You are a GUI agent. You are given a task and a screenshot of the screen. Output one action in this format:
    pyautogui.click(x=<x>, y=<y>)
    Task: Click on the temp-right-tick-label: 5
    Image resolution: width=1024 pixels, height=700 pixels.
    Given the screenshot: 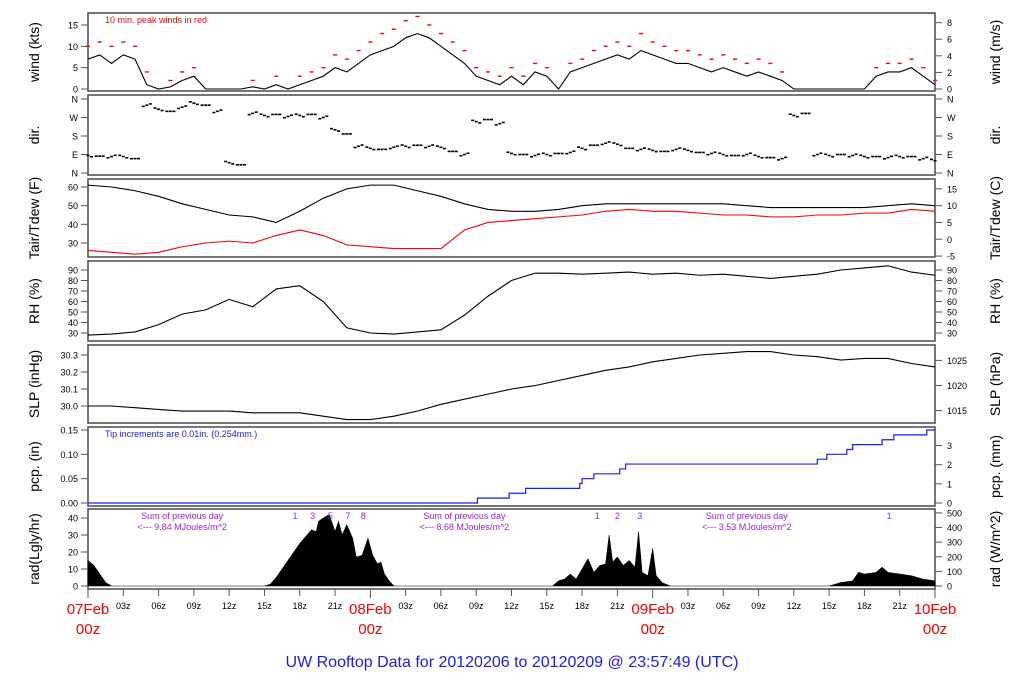 What is the action you would take?
    pyautogui.click(x=949, y=223)
    